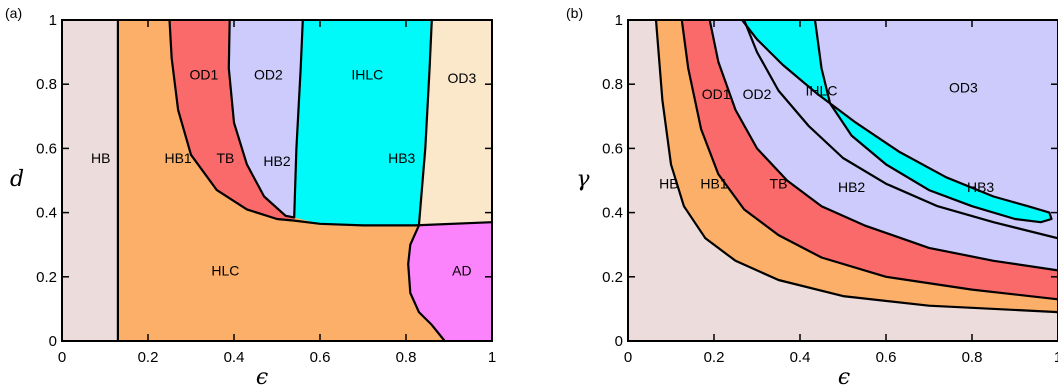  I want to click on panel-a-label: (a), so click(13, 13).